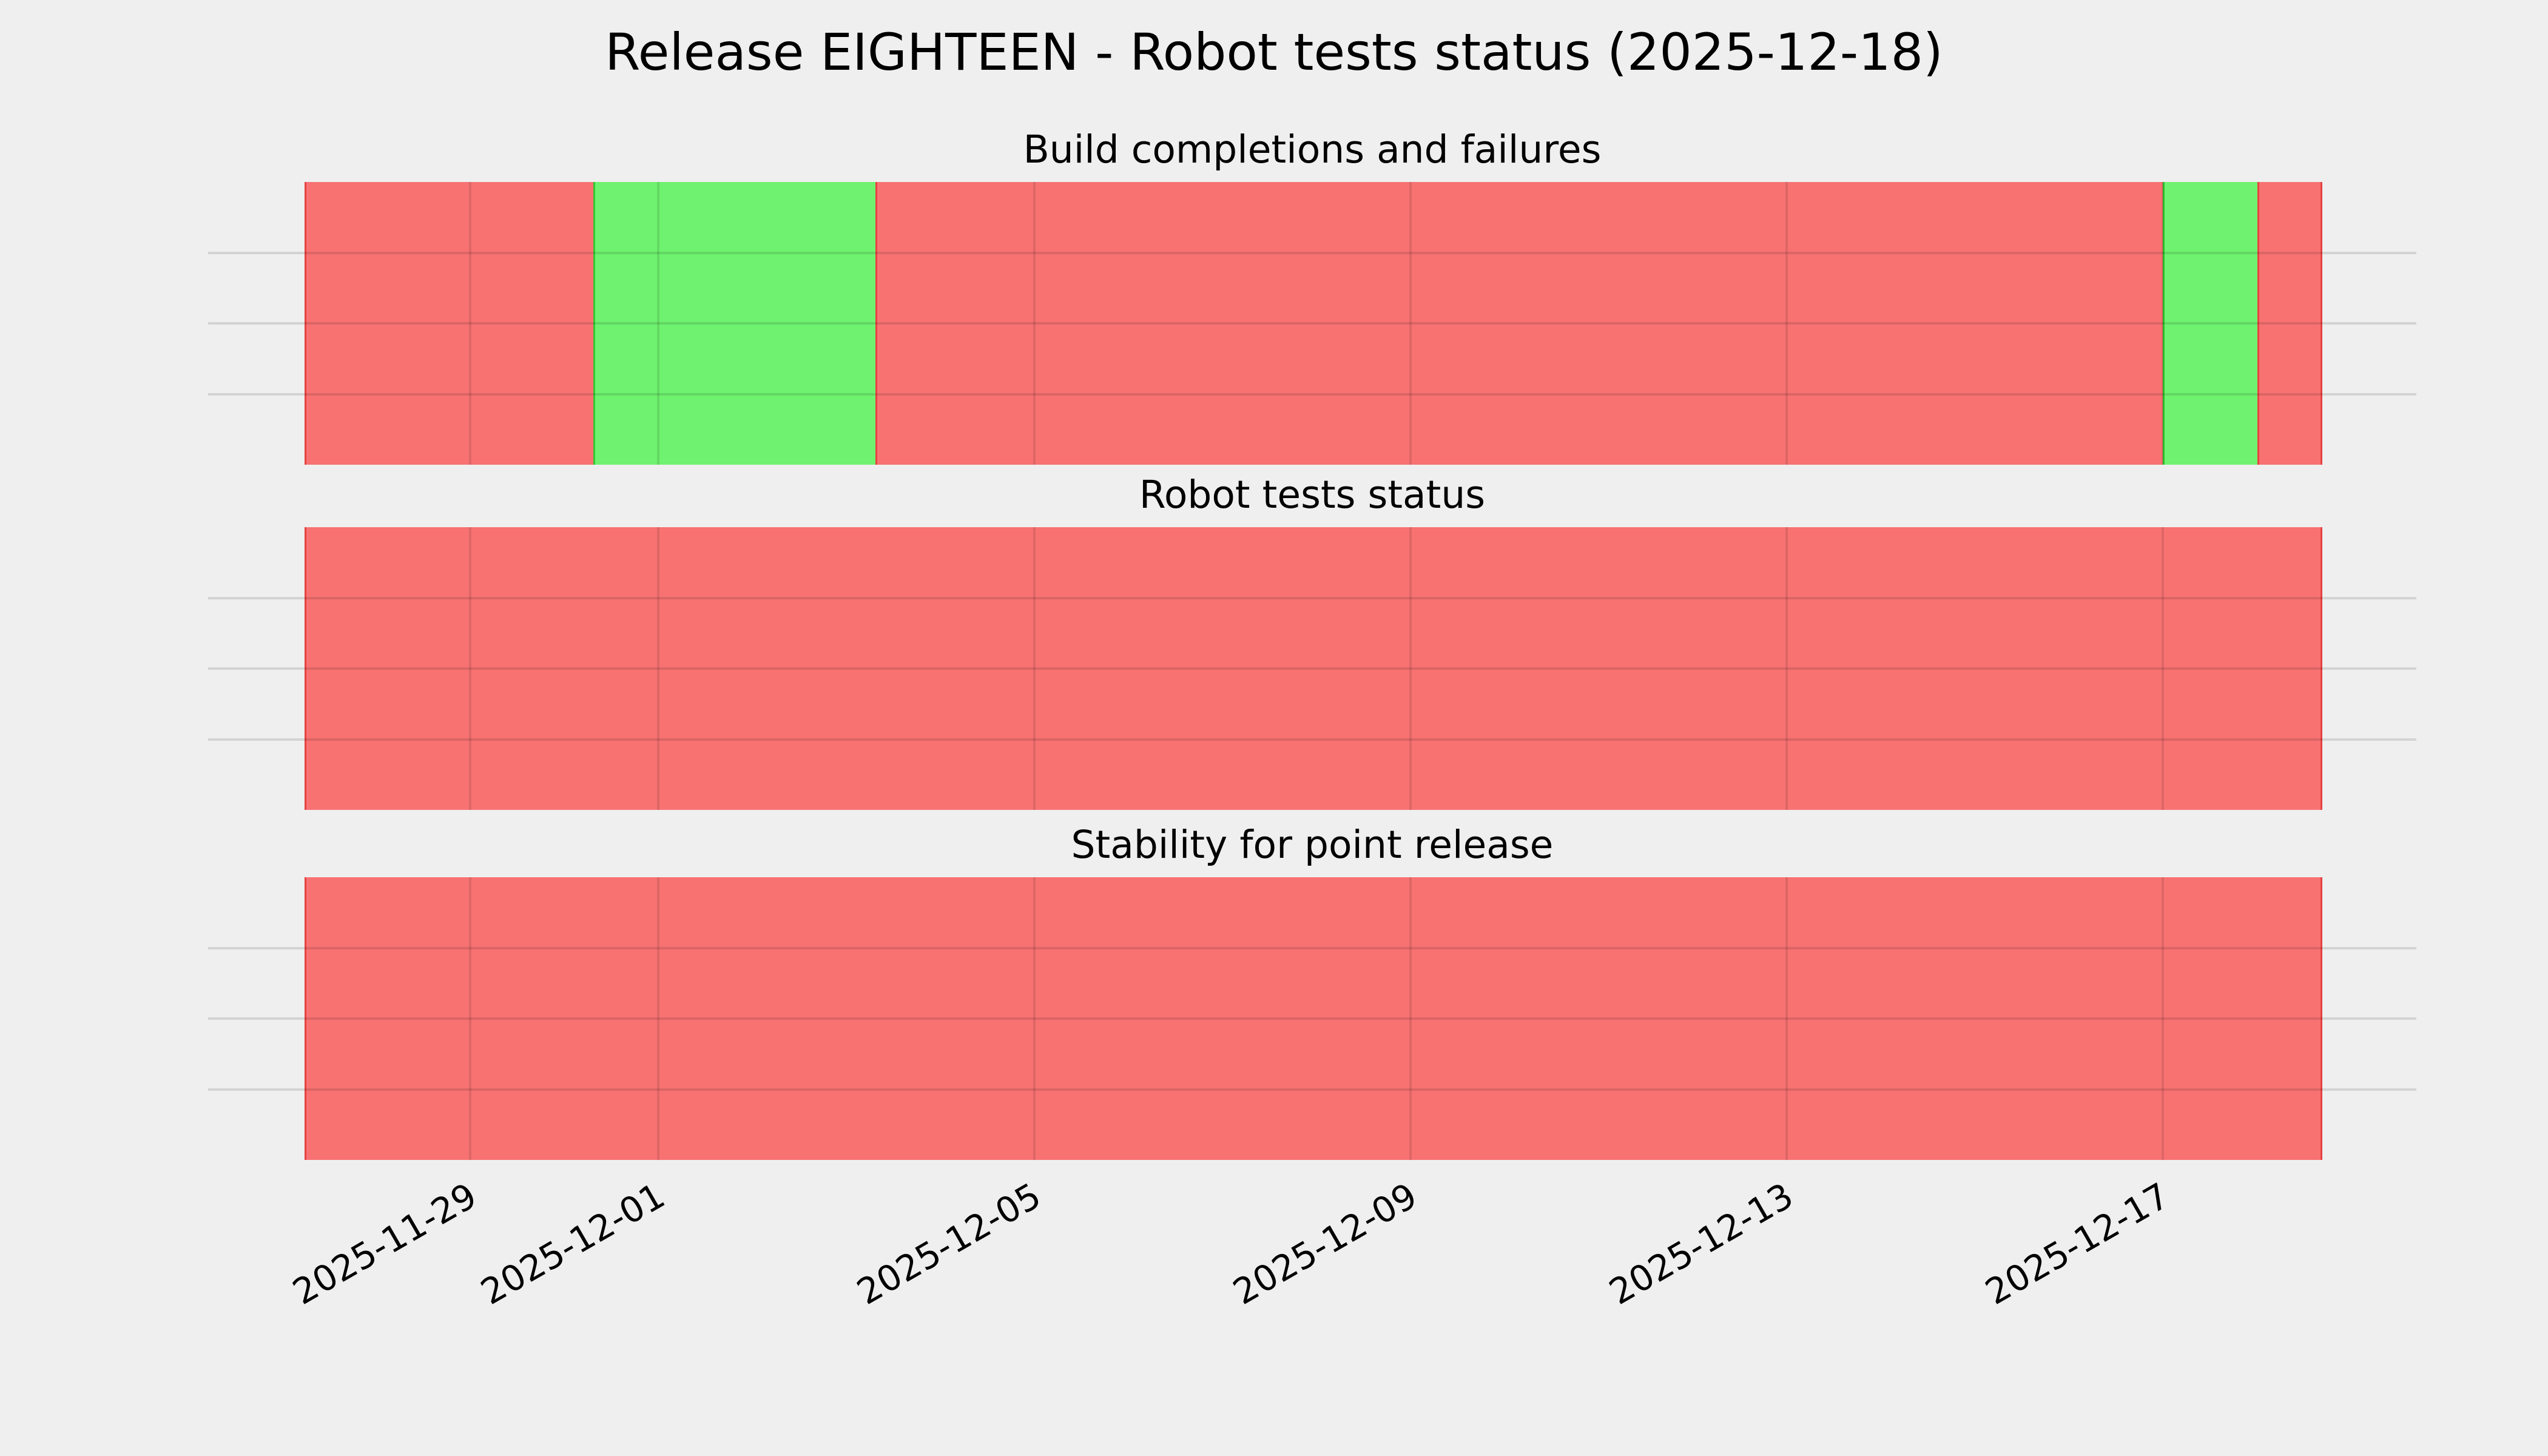 This screenshot has height=1456, width=2548. What do you see at coordinates (949, 1244) in the screenshot?
I see `x-tick-label: 2025-12-05` at bounding box center [949, 1244].